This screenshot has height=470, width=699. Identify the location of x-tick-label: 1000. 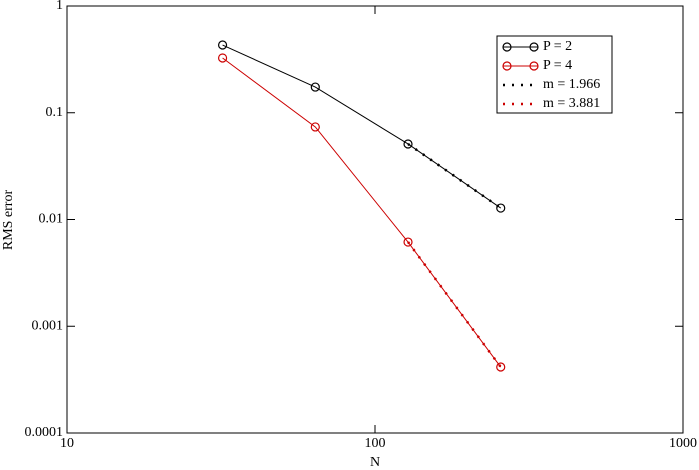
(683, 443).